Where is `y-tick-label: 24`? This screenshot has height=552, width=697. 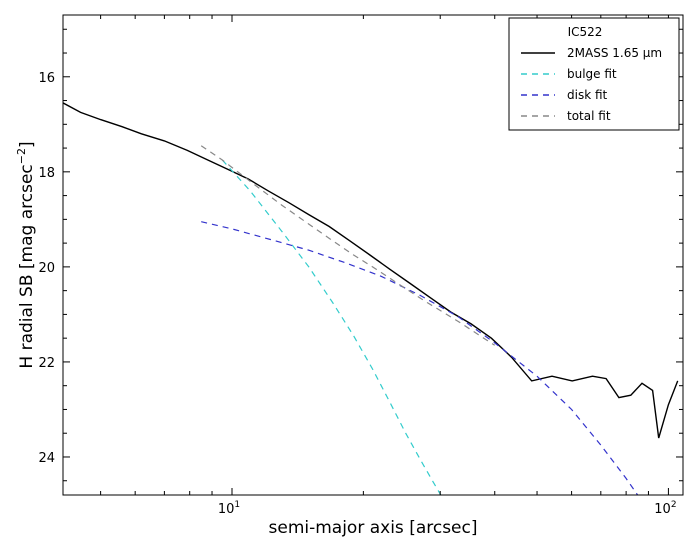 y-tick-label: 24 is located at coordinates (46, 458).